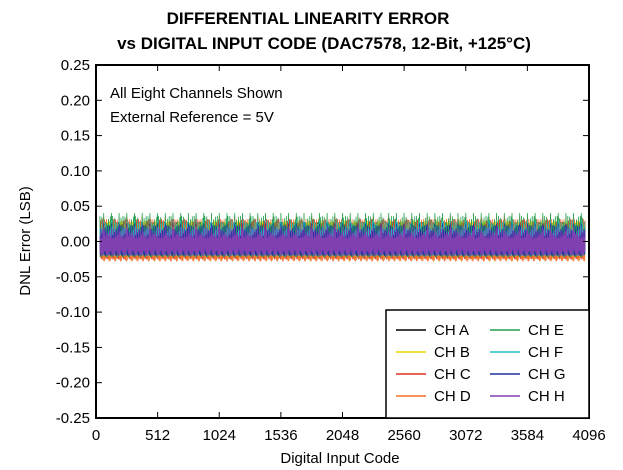 The height and width of the screenshot is (470, 623). I want to click on legend-label-ch-g: CH G, so click(547, 374).